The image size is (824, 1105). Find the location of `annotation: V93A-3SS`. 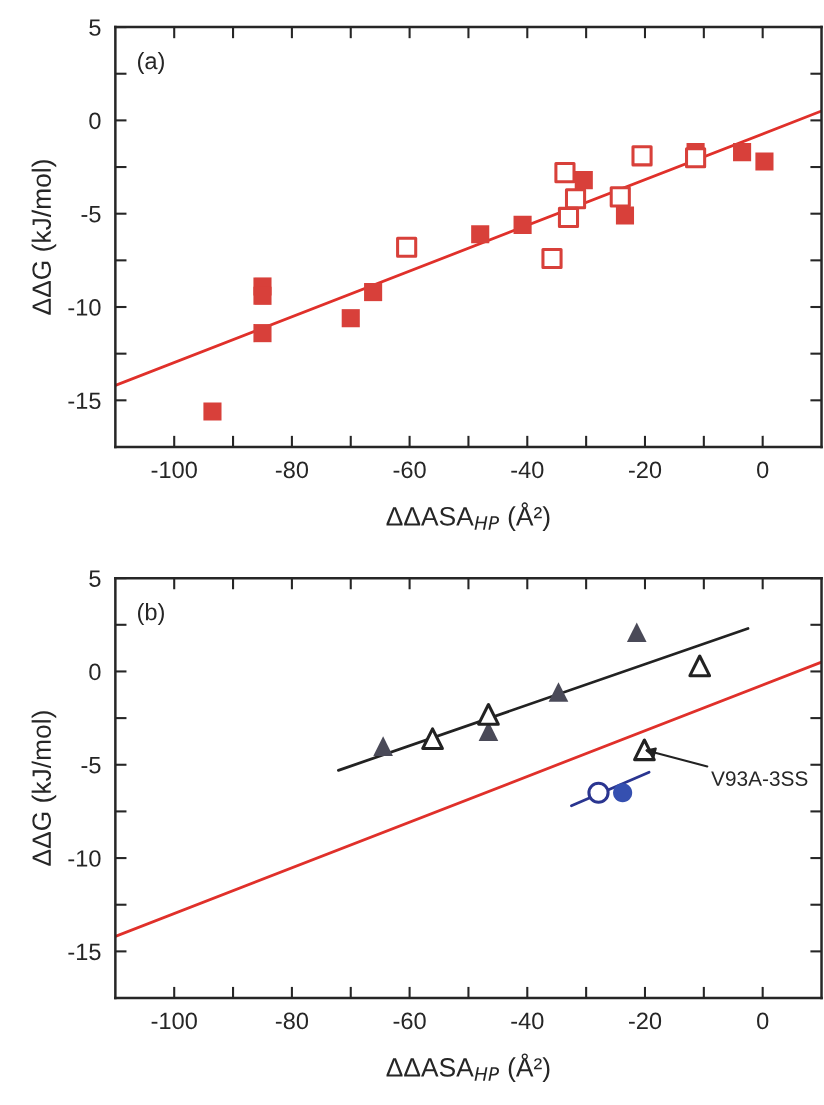

annotation: V93A-3SS is located at coordinates (759, 778).